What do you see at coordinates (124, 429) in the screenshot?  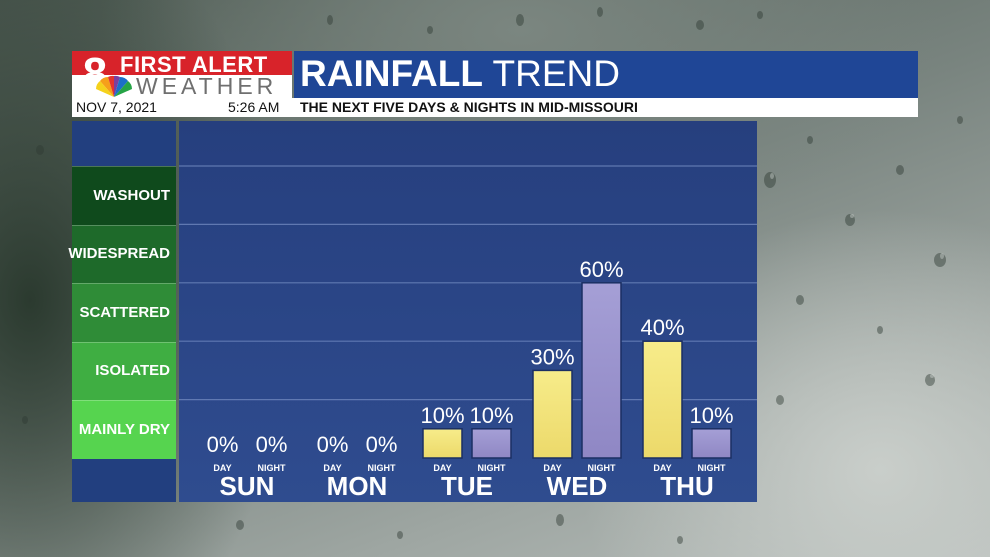 I see `scale-category-mainly-dry: MAINLY DRY` at bounding box center [124, 429].